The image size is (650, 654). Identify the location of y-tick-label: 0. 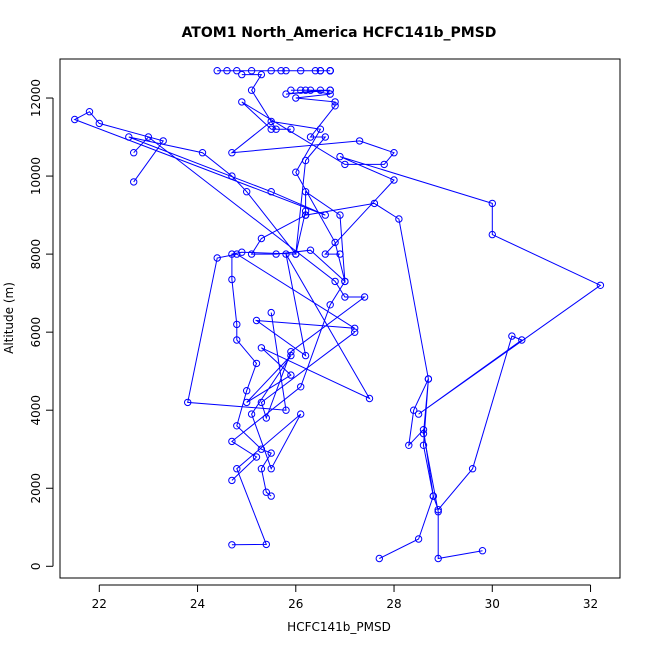
(36, 566).